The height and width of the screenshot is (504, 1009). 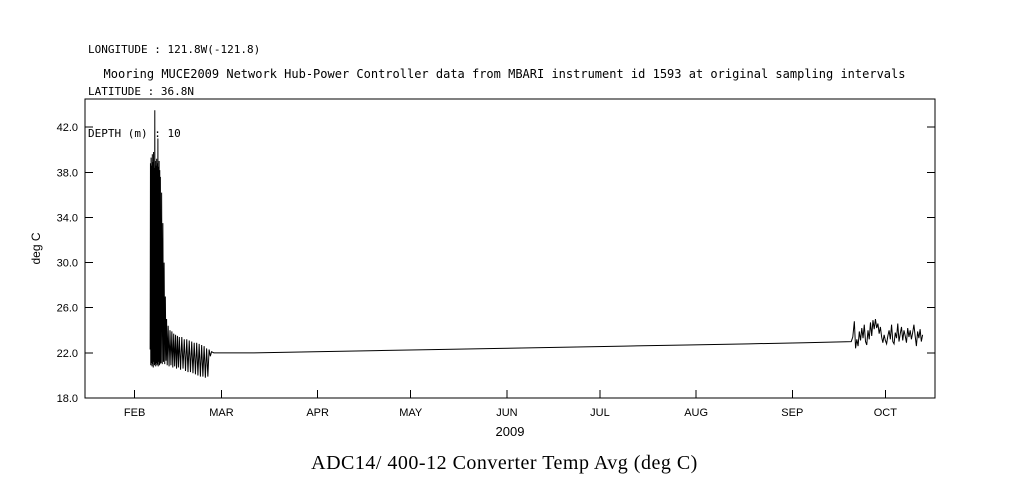 I want to click on x-tick-label: MAY, so click(x=411, y=413).